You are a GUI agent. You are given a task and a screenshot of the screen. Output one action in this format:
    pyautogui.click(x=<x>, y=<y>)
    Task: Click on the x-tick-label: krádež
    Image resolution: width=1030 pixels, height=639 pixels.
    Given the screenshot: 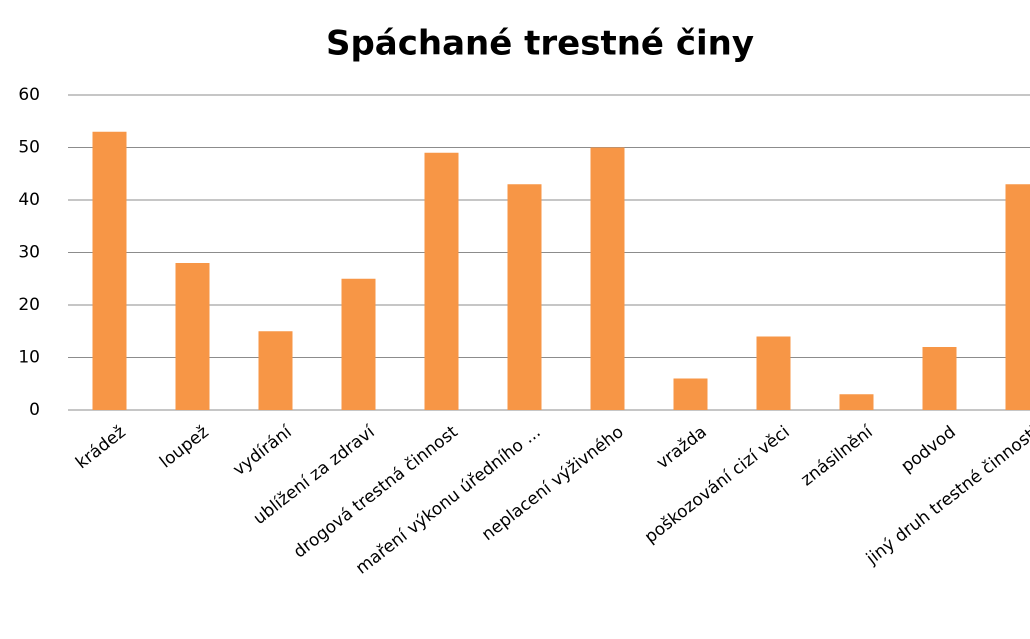 What is the action you would take?
    pyautogui.click(x=101, y=447)
    